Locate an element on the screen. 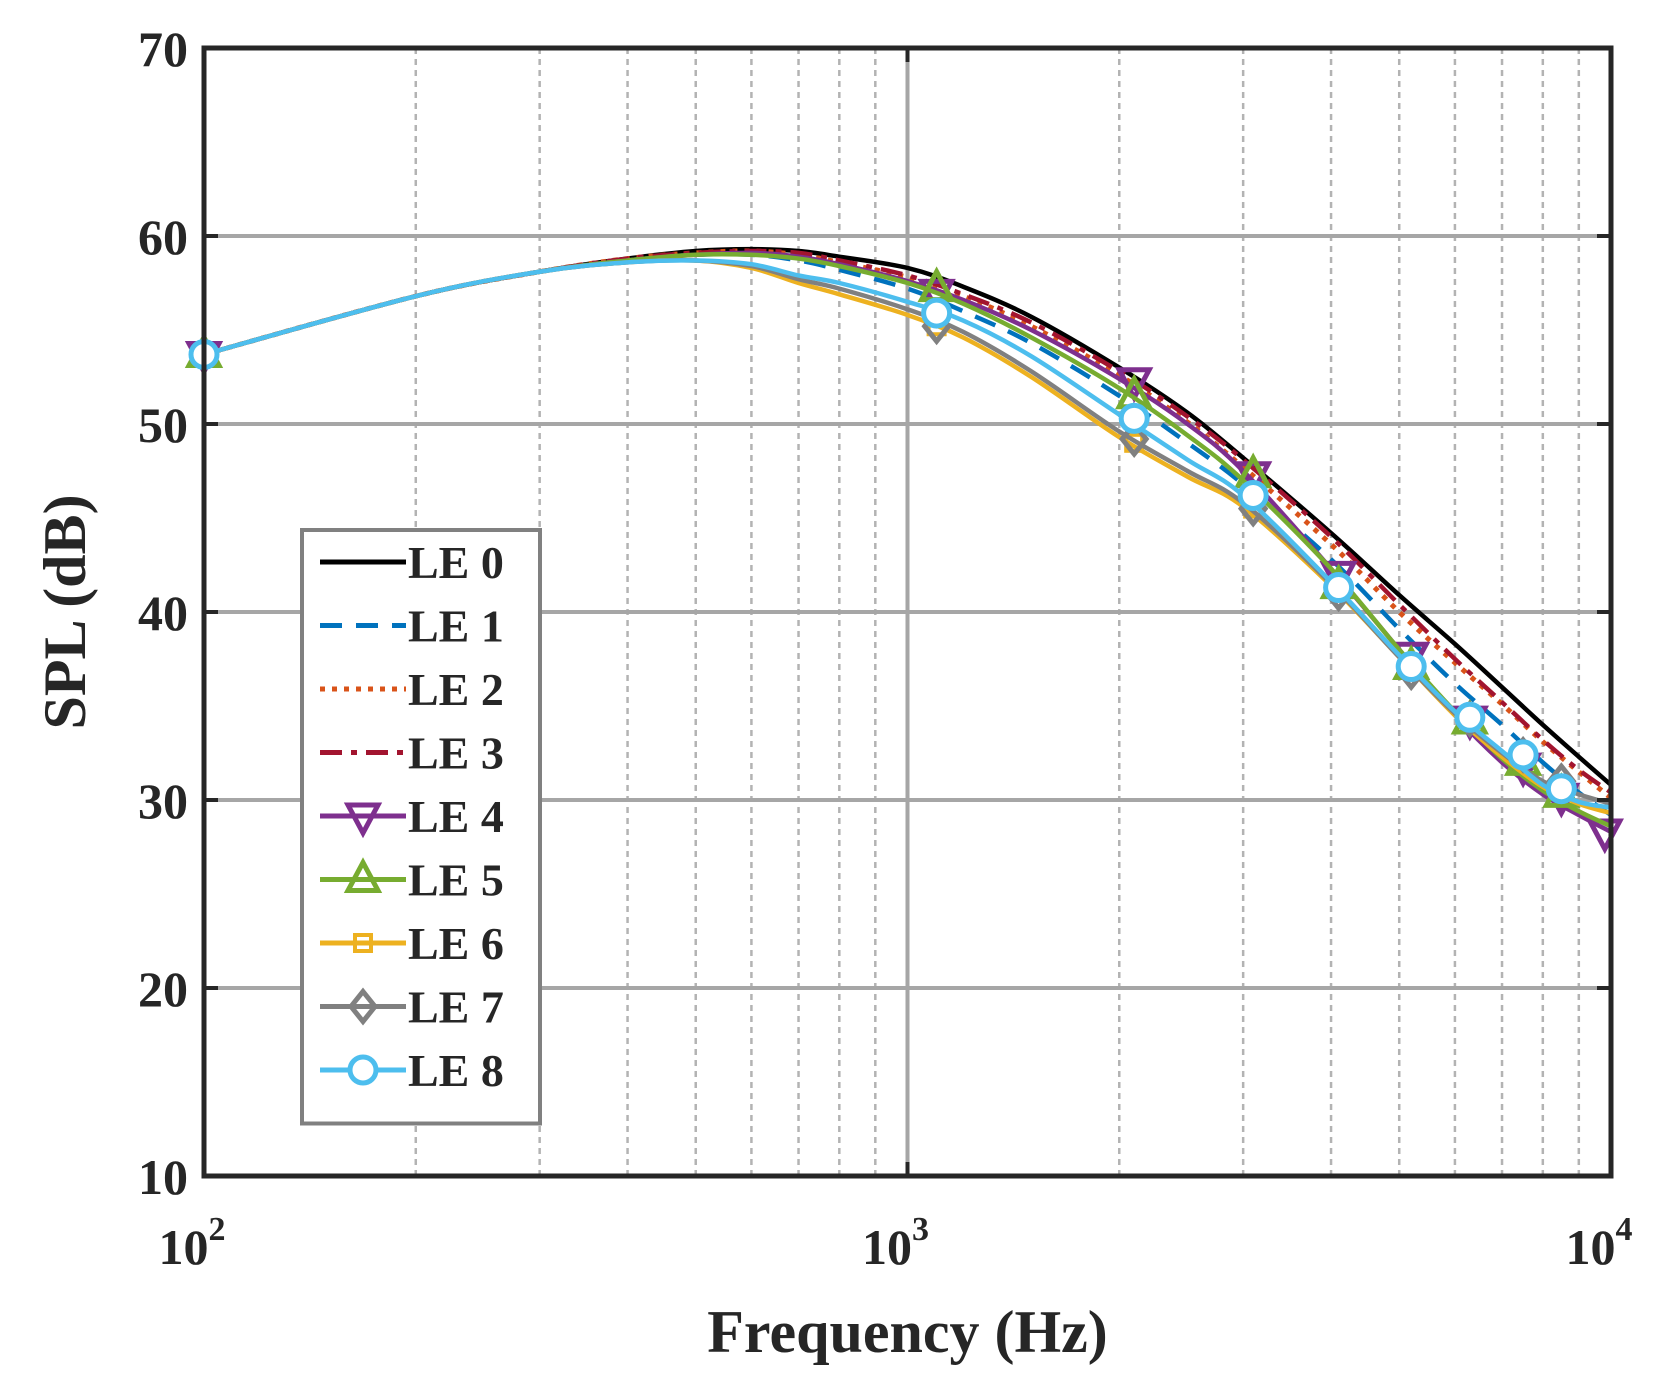 This screenshot has height=1382, width=1674. legend-box is located at coordinates (421, 827).